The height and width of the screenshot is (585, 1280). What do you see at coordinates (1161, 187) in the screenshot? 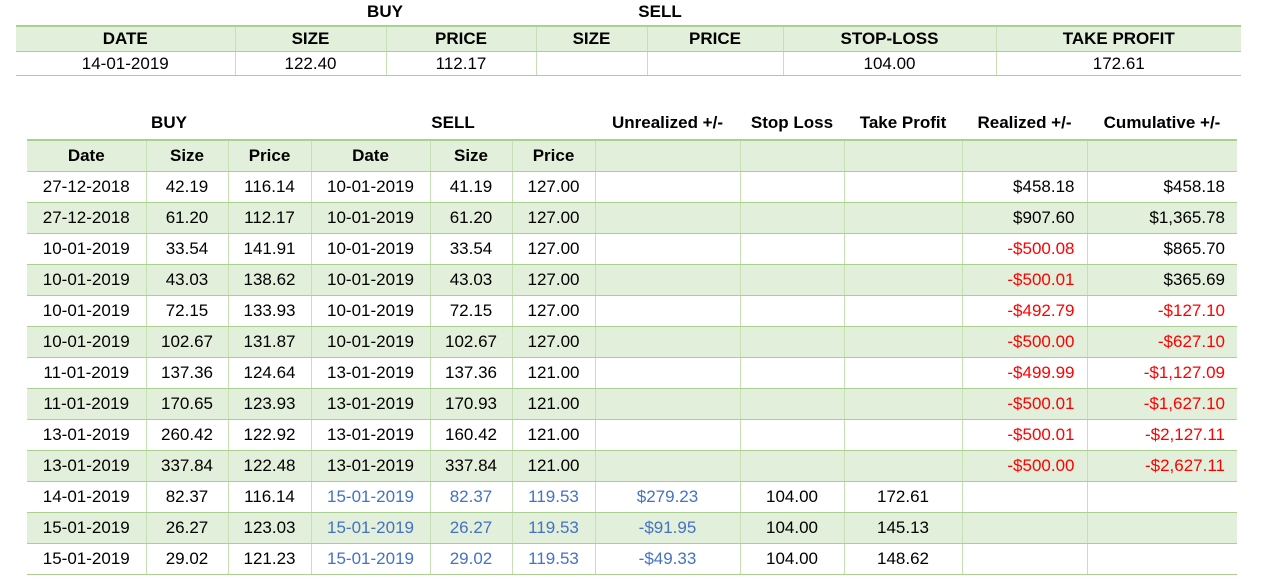
I see `cumulative-cell: $458.18` at bounding box center [1161, 187].